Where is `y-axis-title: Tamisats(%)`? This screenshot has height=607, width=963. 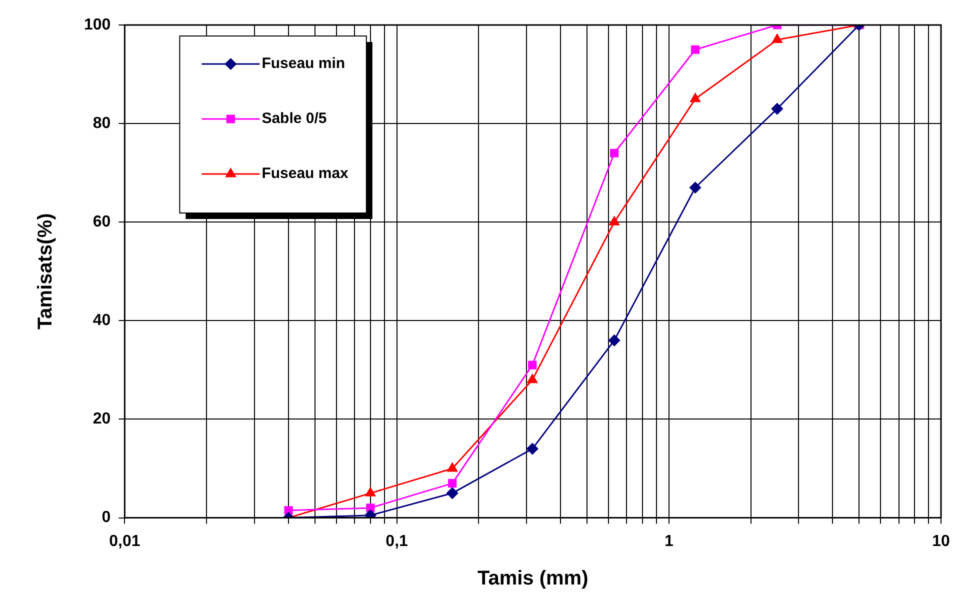 y-axis-title: Tamisats(%) is located at coordinates (45, 271).